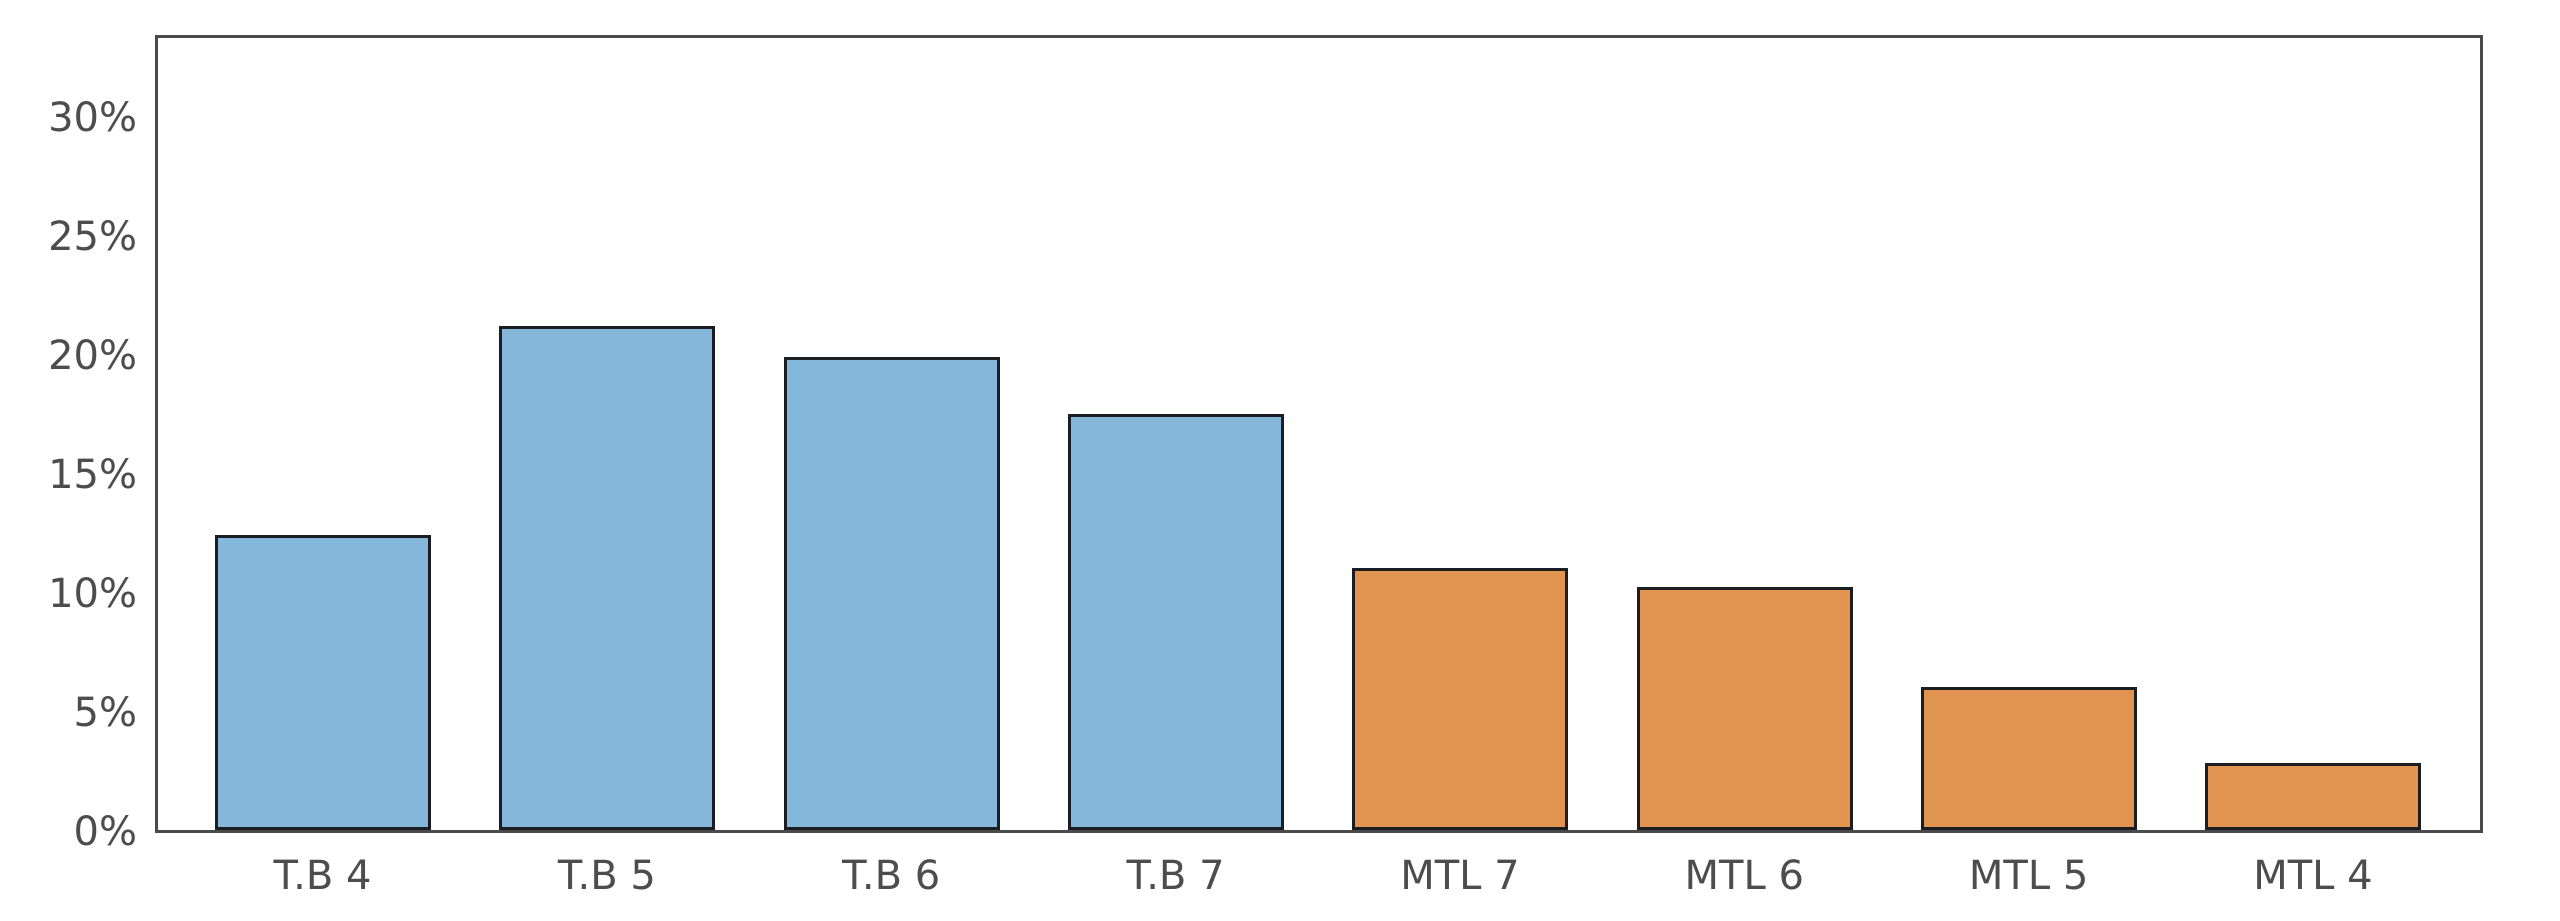 This screenshot has height=921, width=2560. Describe the element at coordinates (1460, 876) in the screenshot. I see `x-category-label-mtl-7: MTL 7` at that location.